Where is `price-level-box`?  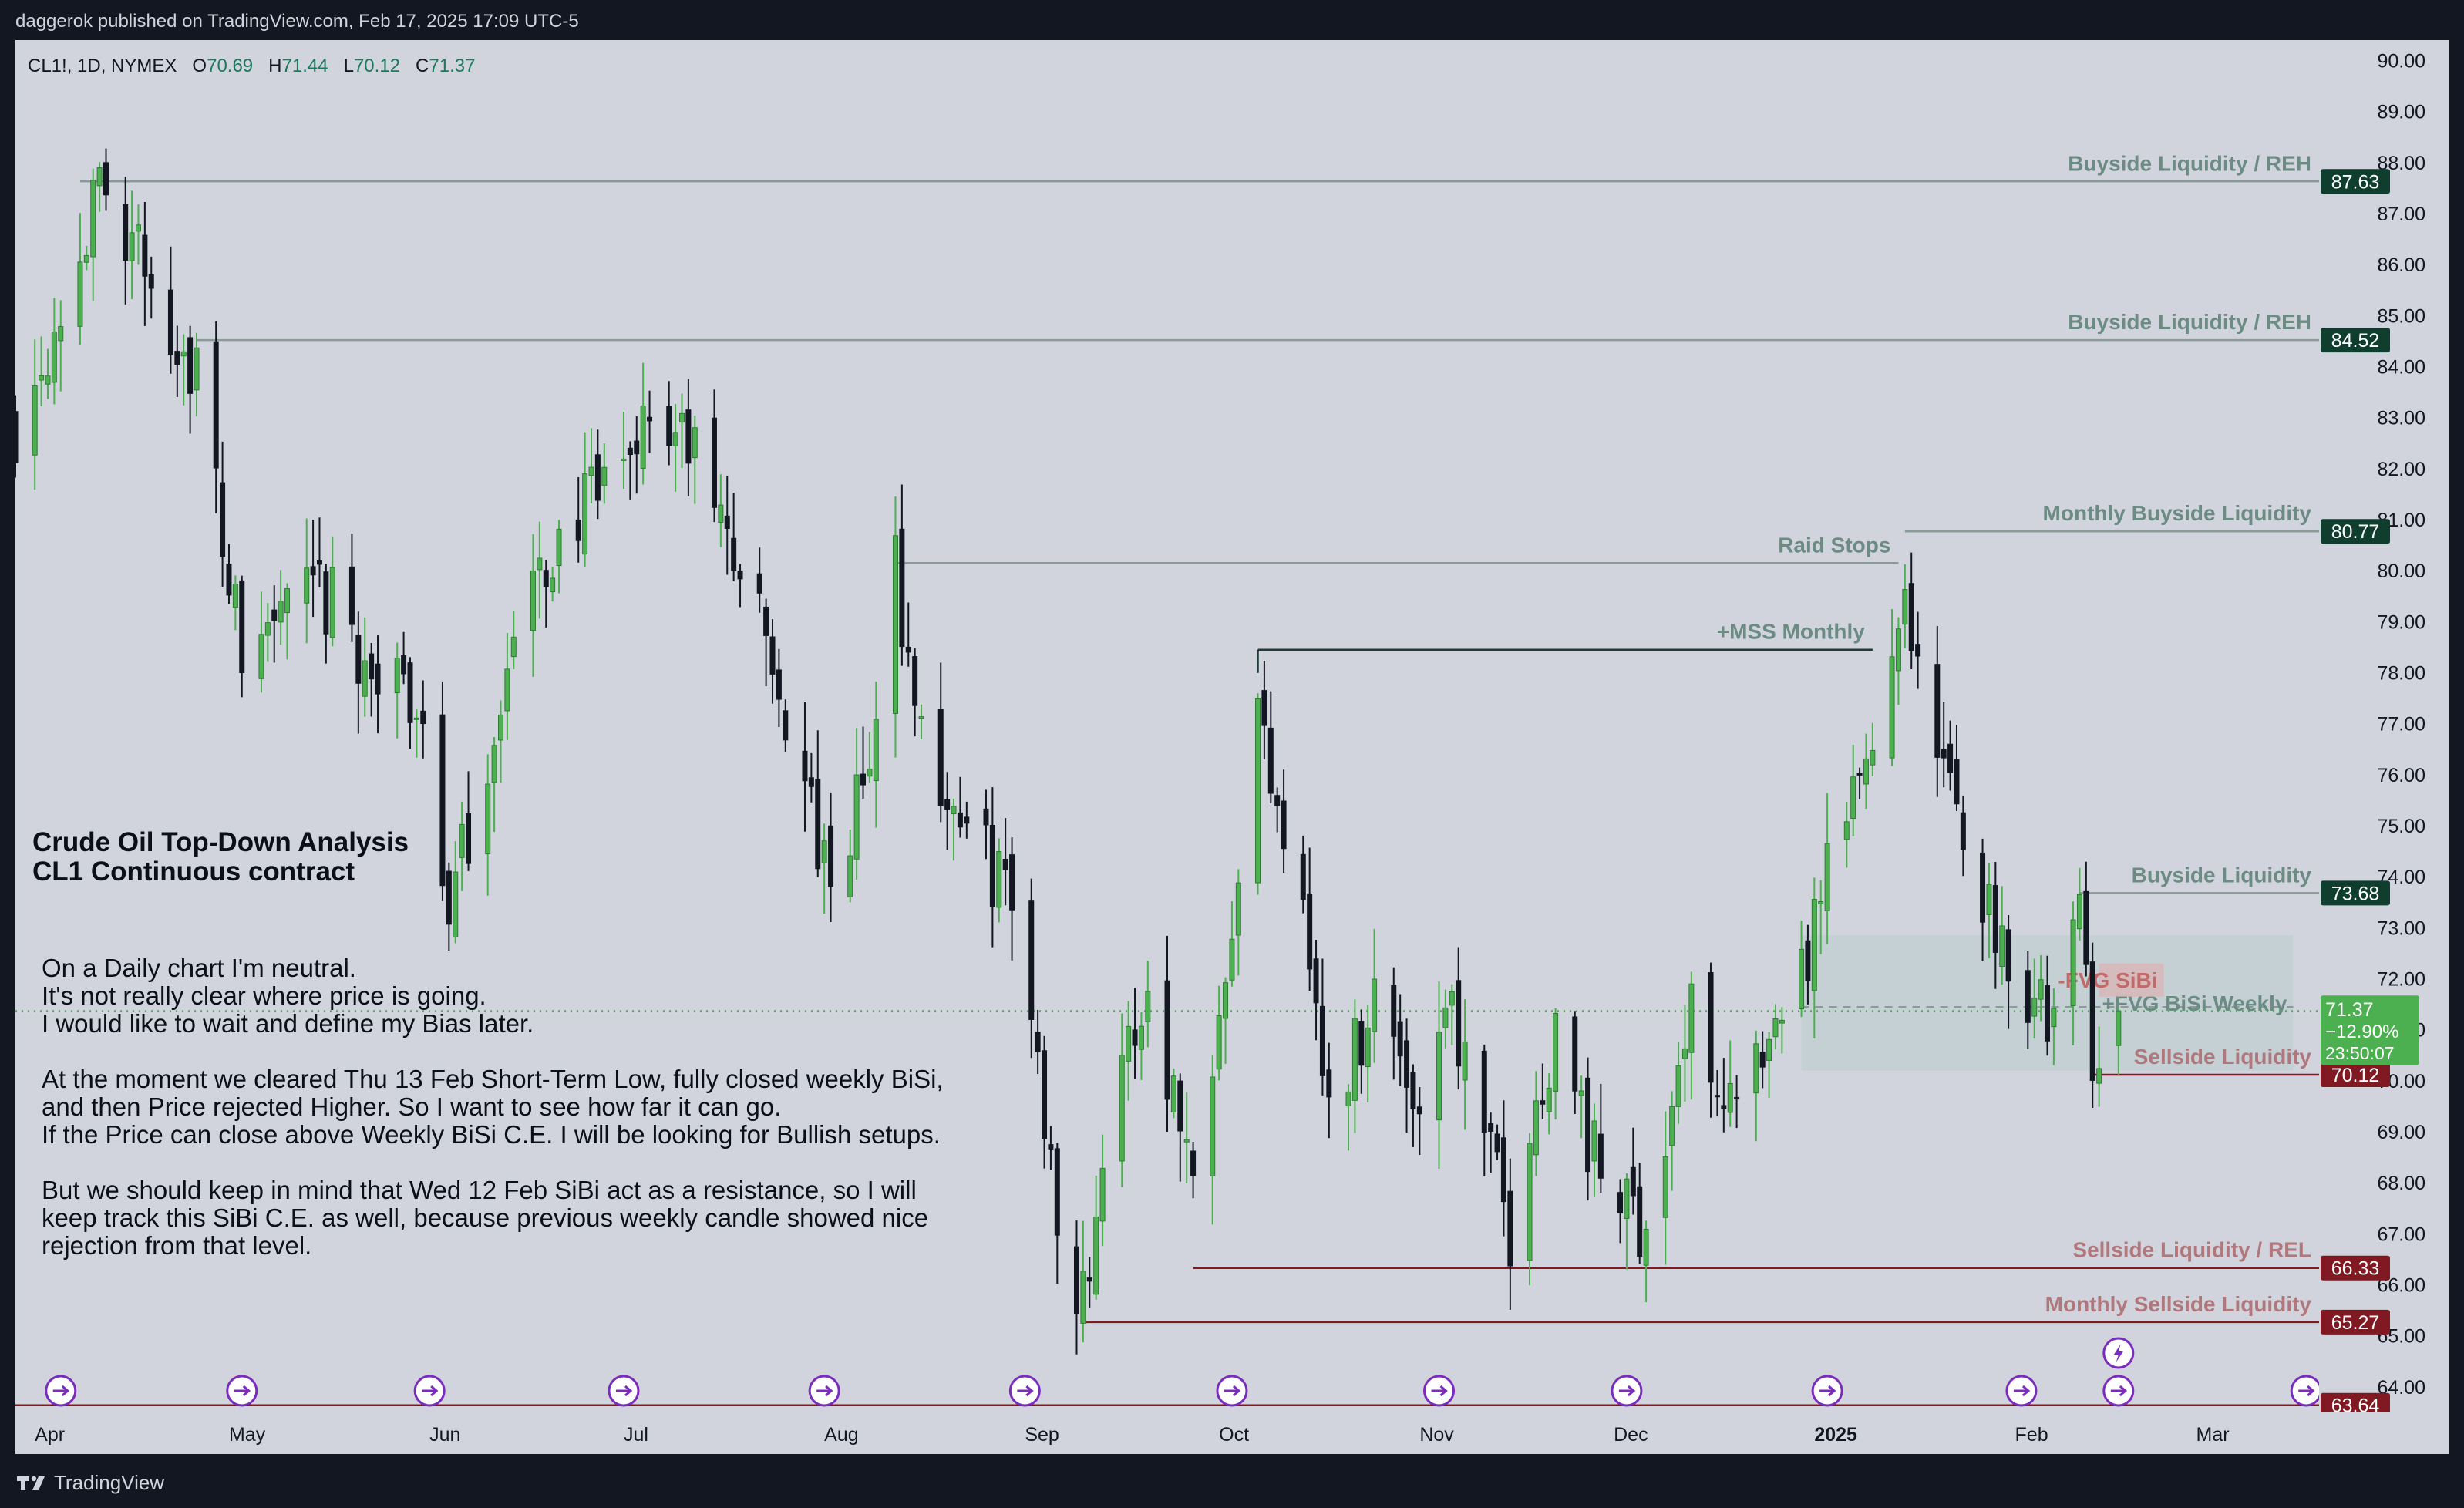
price-level-box is located at coordinates (2355, 341).